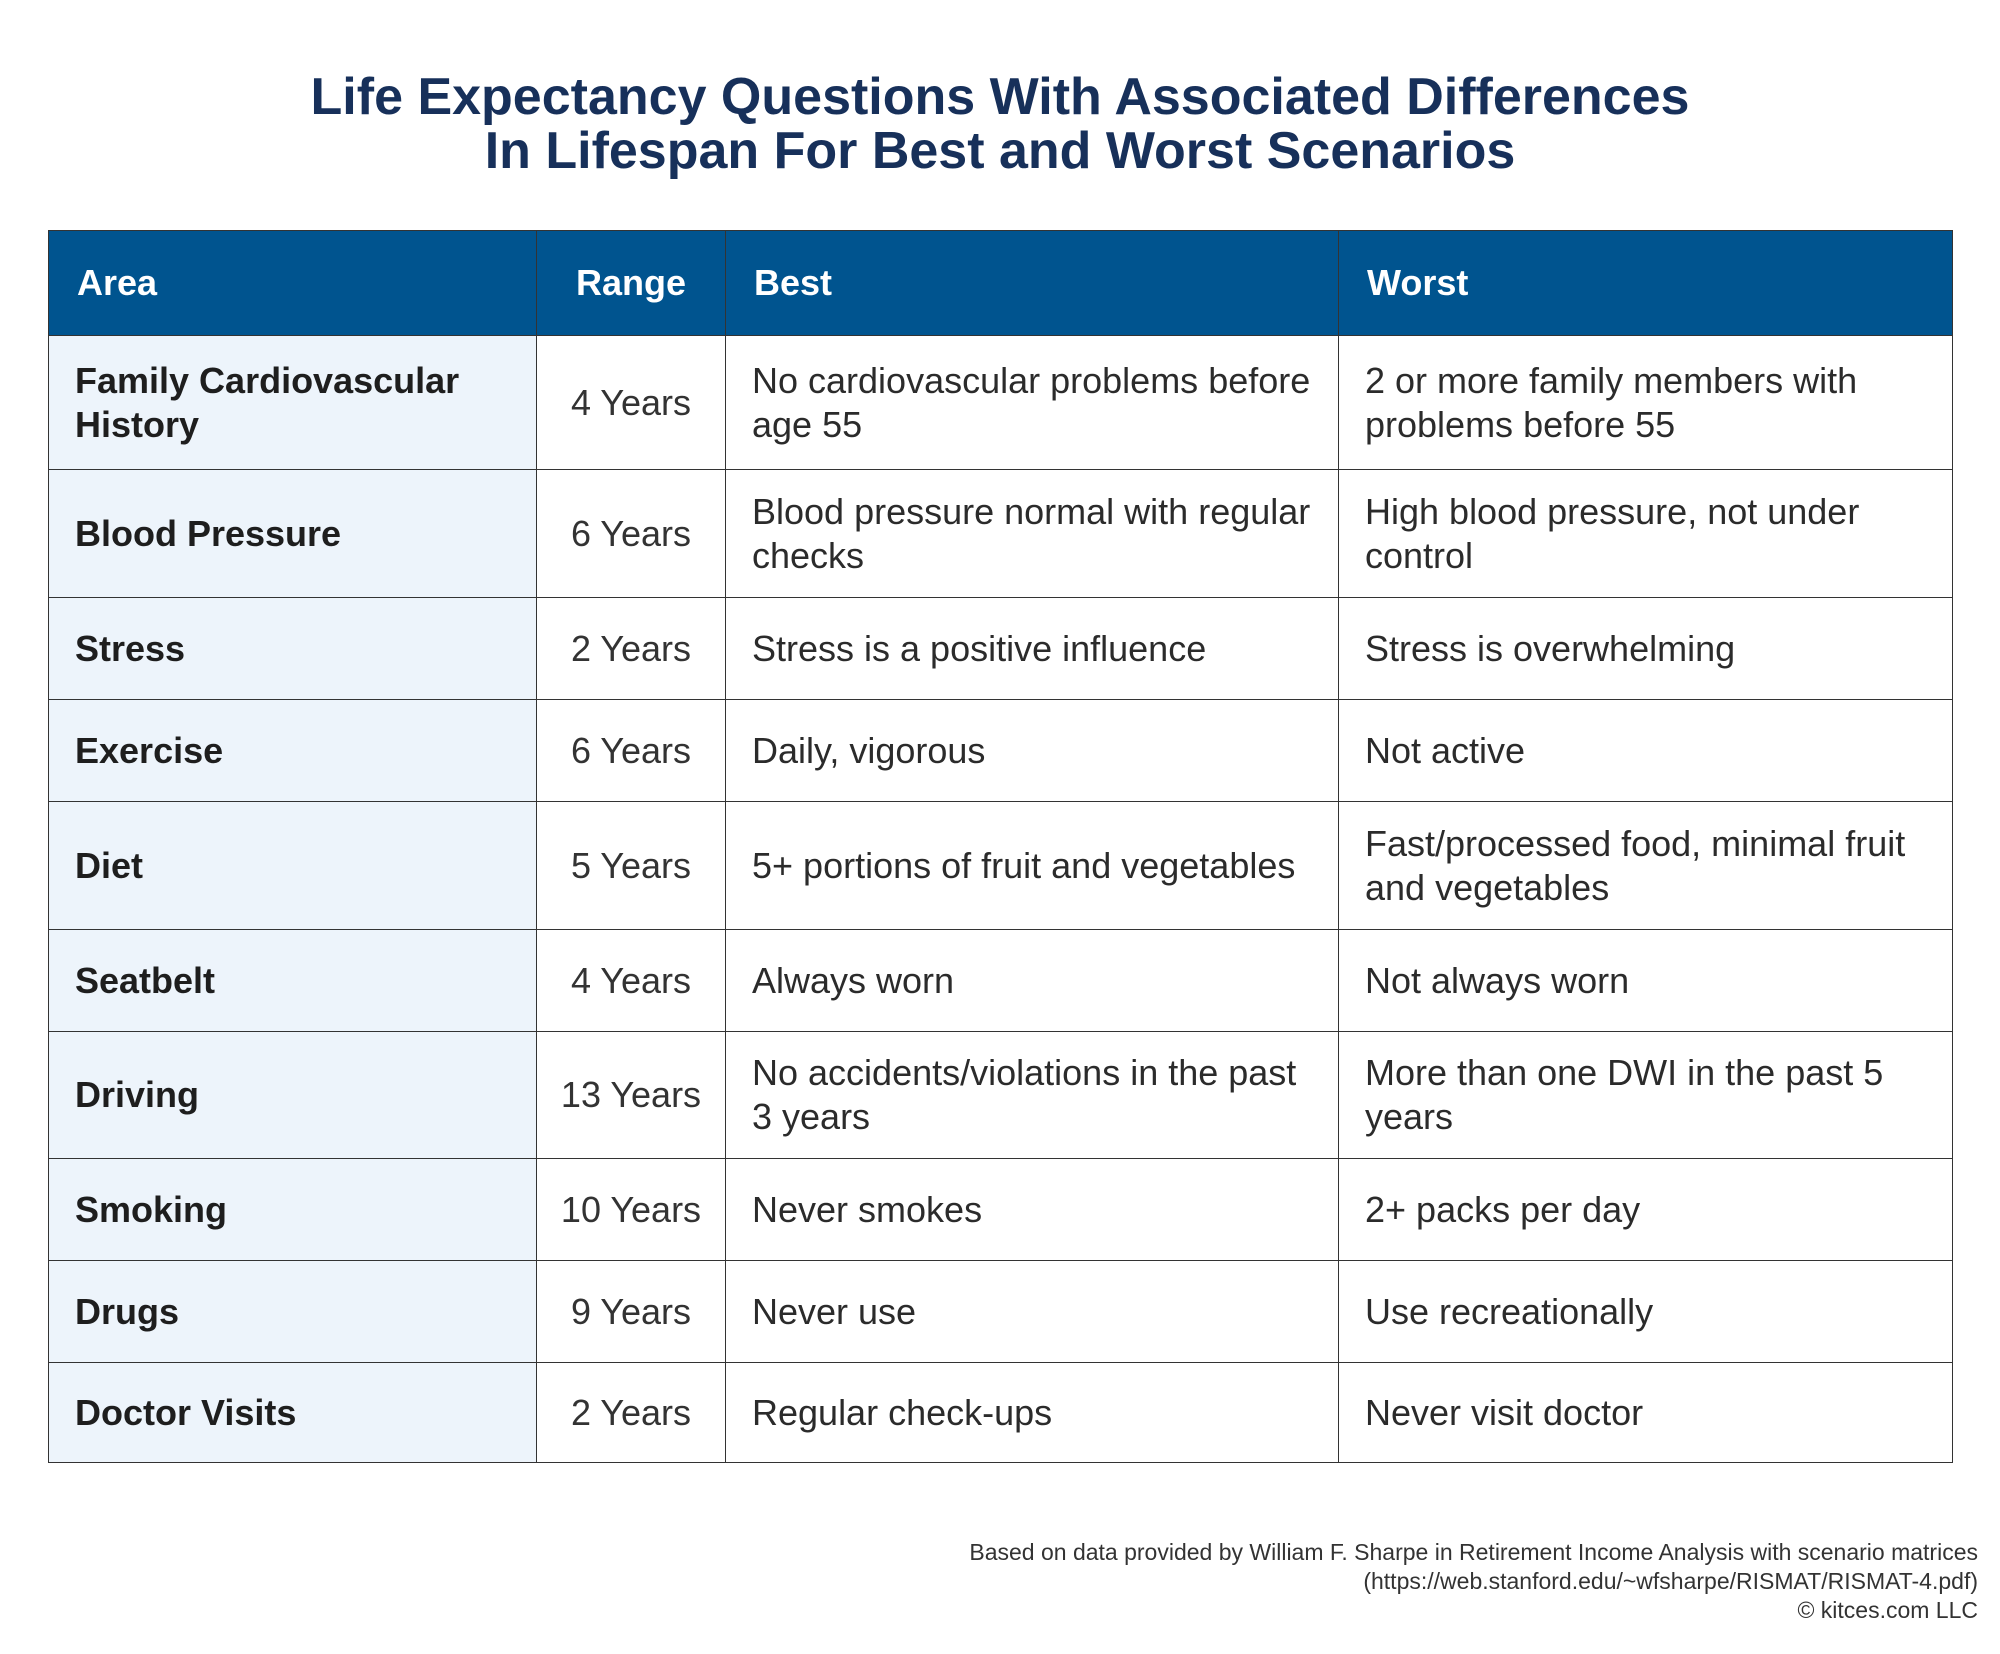 This screenshot has width=2000, height=1654. What do you see at coordinates (1645, 1412) in the screenshot?
I see `cell-worst: Never visit doctor` at bounding box center [1645, 1412].